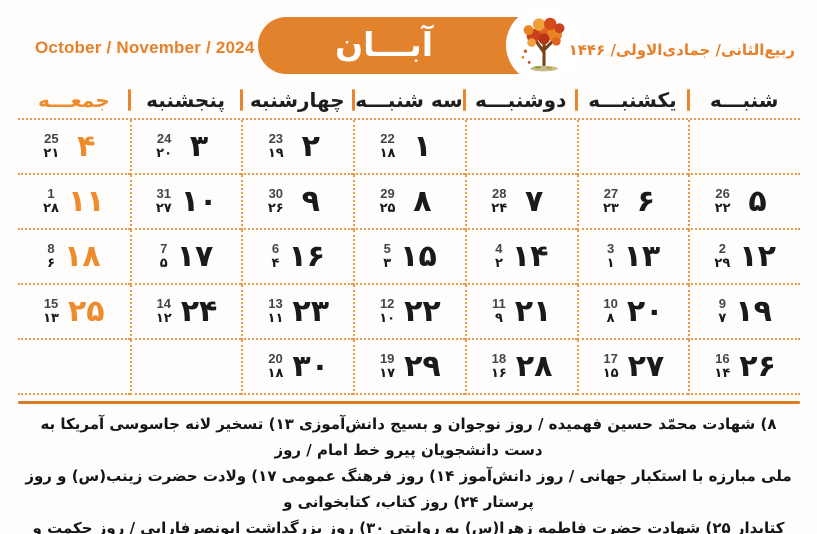 This screenshot has width=817, height=534. What do you see at coordinates (409, 402) in the screenshot?
I see `divider-line` at bounding box center [409, 402].